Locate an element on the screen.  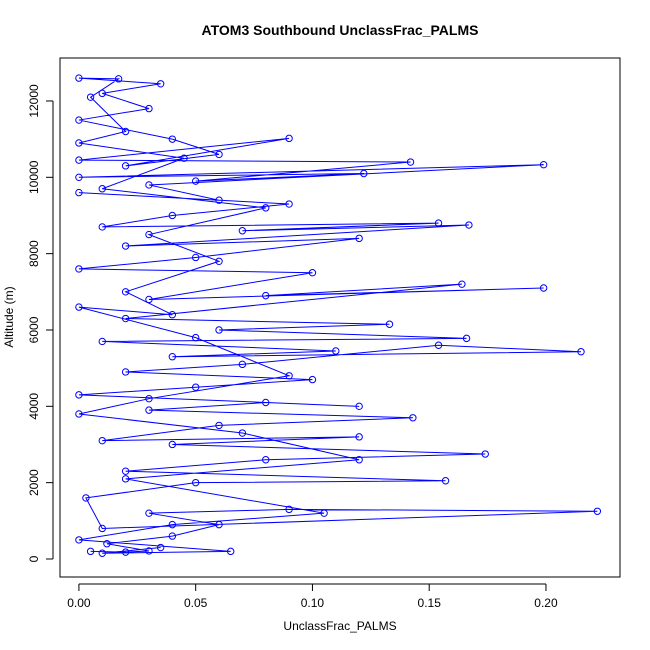
x-tick-label: 0.10 is located at coordinates (313, 603).